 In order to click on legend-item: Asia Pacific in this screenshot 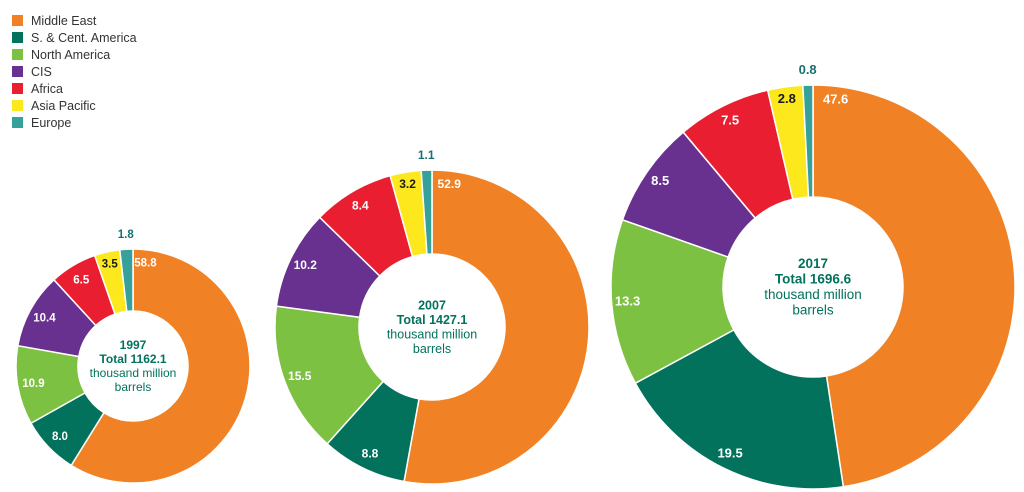, I will do `click(74, 105)`.